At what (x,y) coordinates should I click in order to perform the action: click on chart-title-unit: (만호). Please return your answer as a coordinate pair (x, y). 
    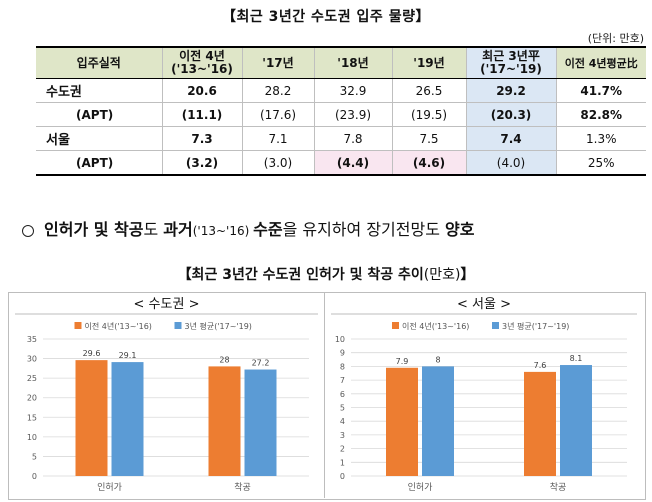
    Looking at the image, I should click on (442, 275).